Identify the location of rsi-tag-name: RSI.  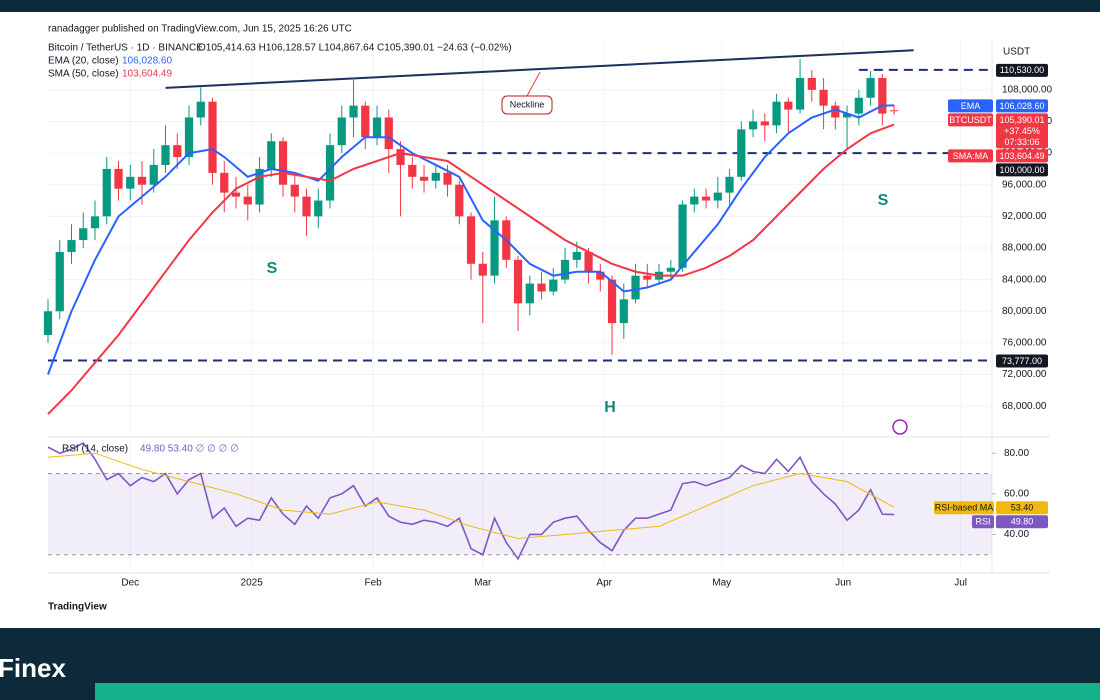
(982, 522).